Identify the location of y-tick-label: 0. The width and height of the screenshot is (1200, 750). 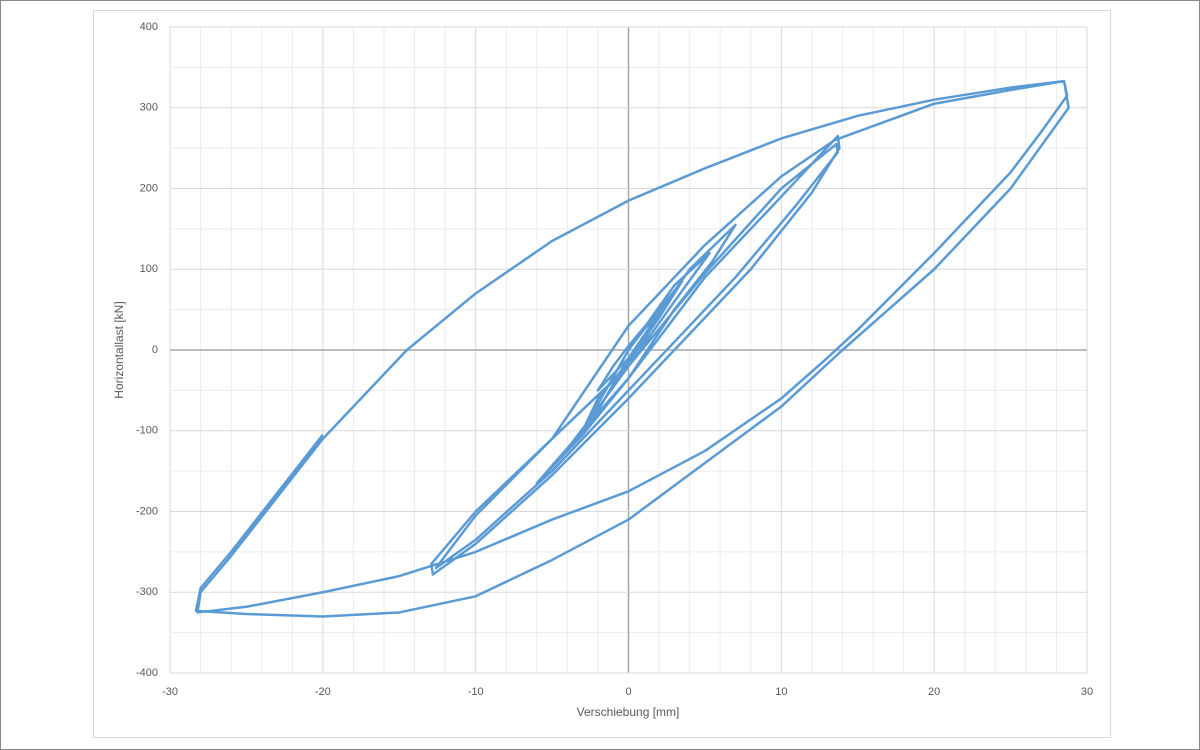
(155, 350).